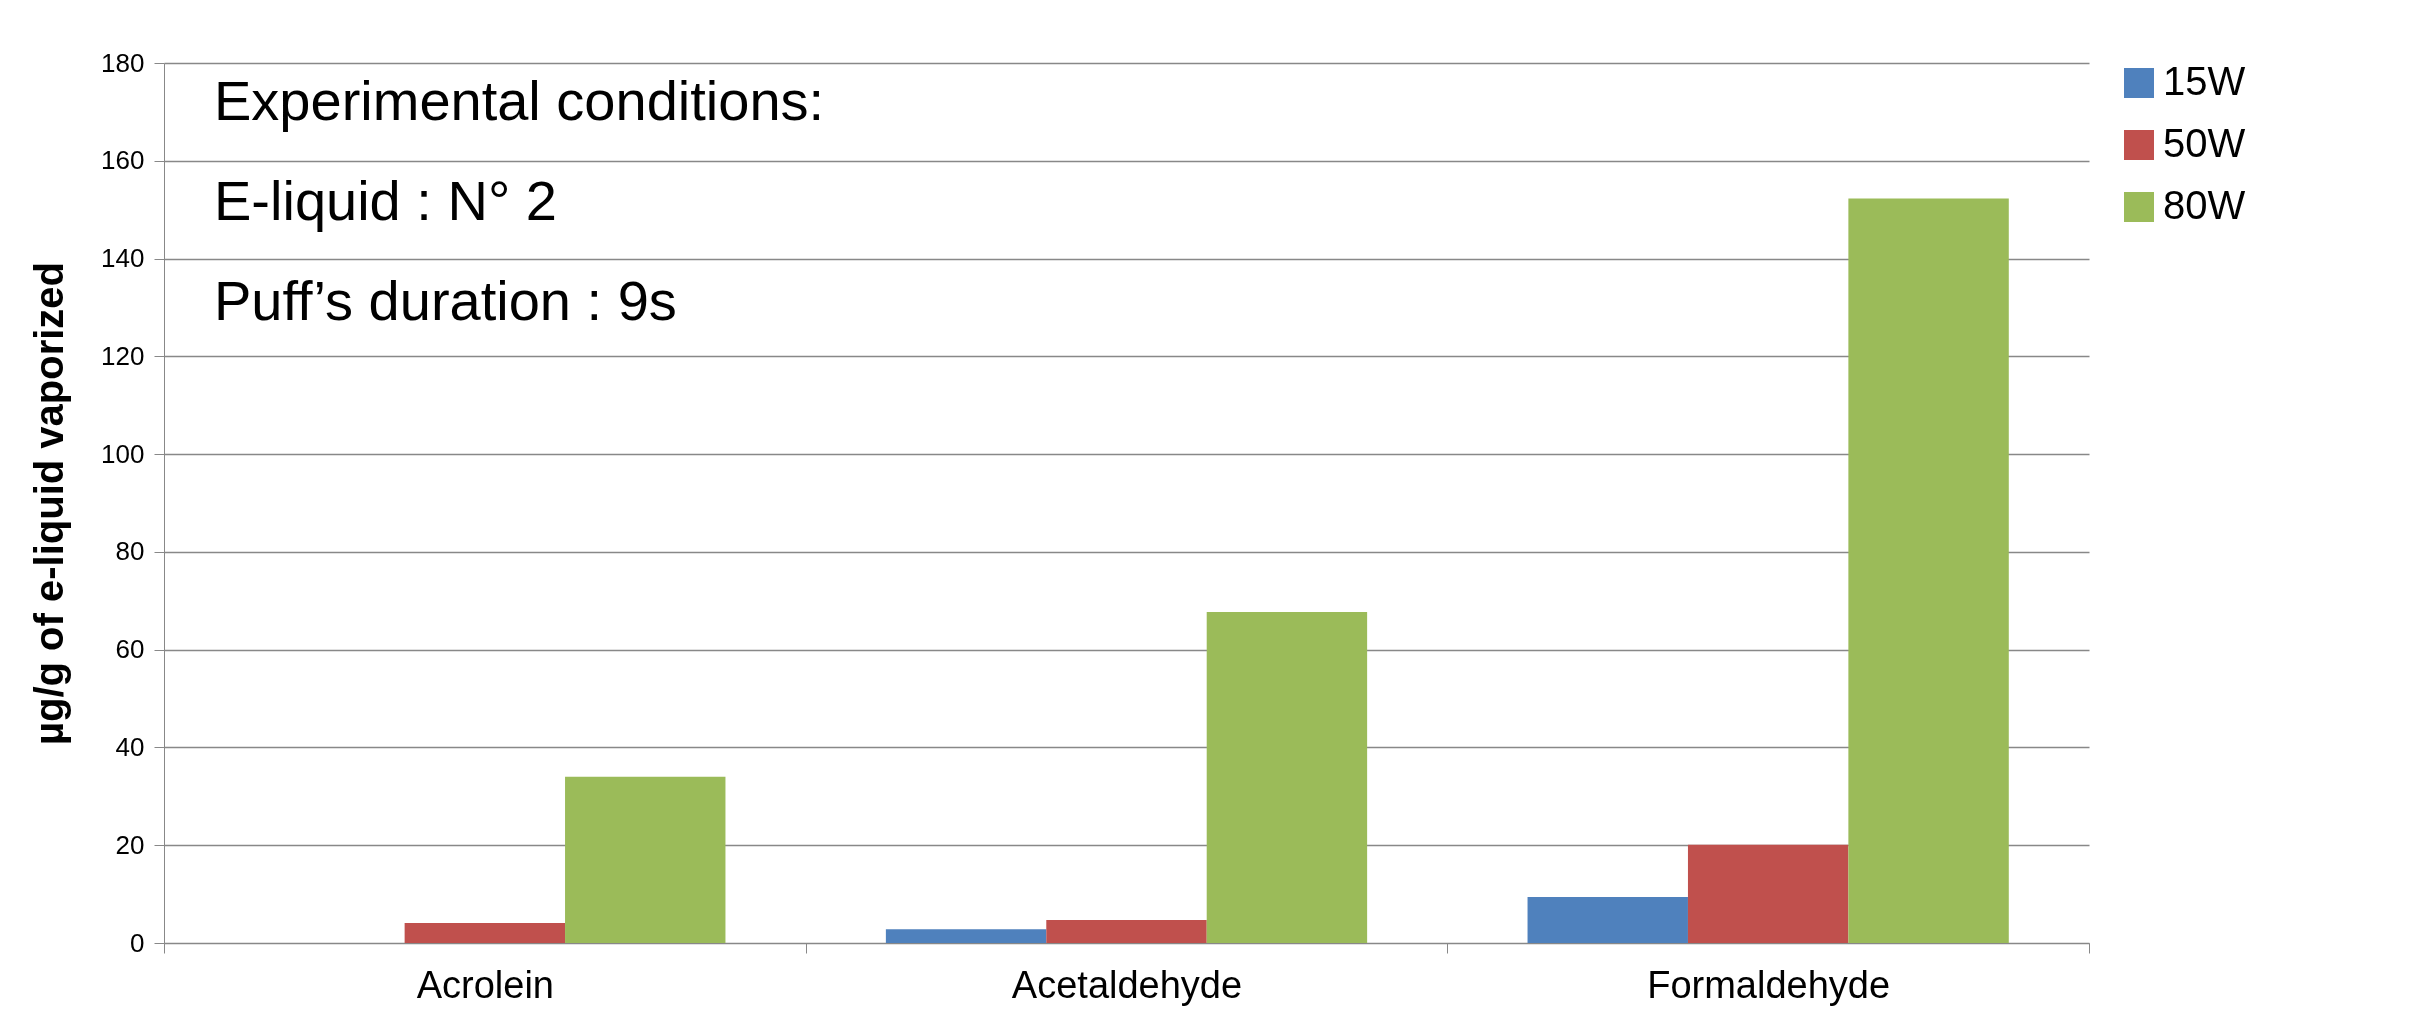 Image resolution: width=2433 pixels, height=1034 pixels. I want to click on legend-label: 80W, so click(2204, 205).